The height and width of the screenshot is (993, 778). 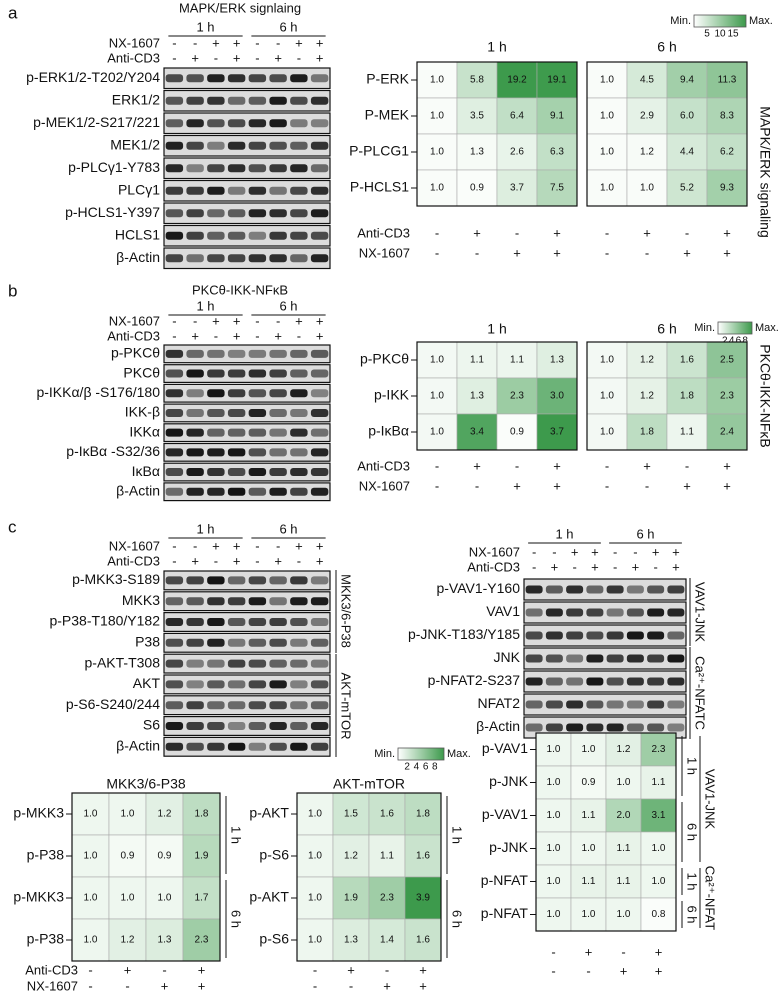 I want to click on cell-value: 9.3, so click(x=727, y=188).